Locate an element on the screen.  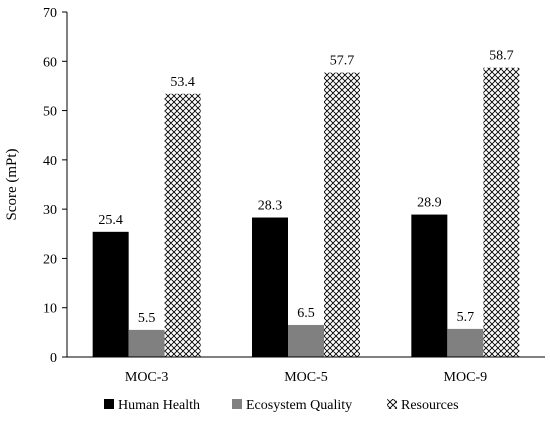
x-category-label: MOC-5 is located at coordinates (306, 377).